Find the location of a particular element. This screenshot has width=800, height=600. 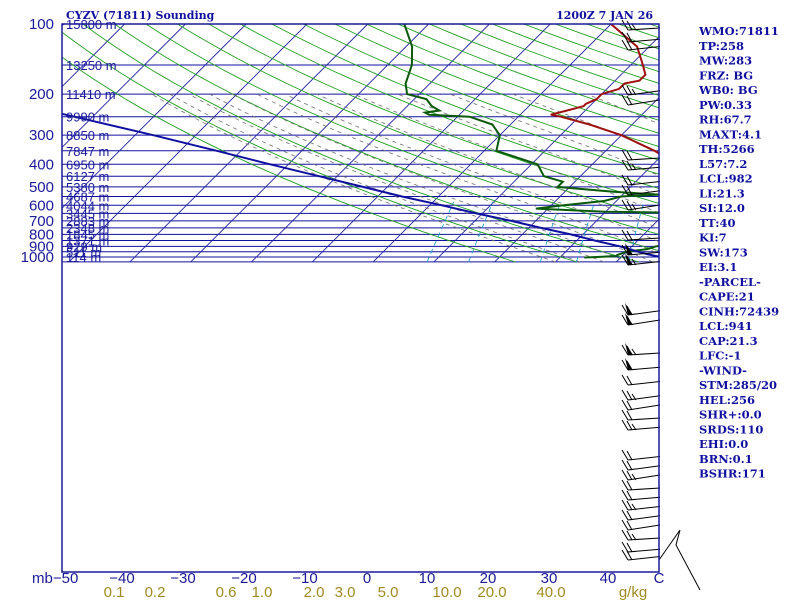

height-label: 511 m is located at coordinates (83, 252).